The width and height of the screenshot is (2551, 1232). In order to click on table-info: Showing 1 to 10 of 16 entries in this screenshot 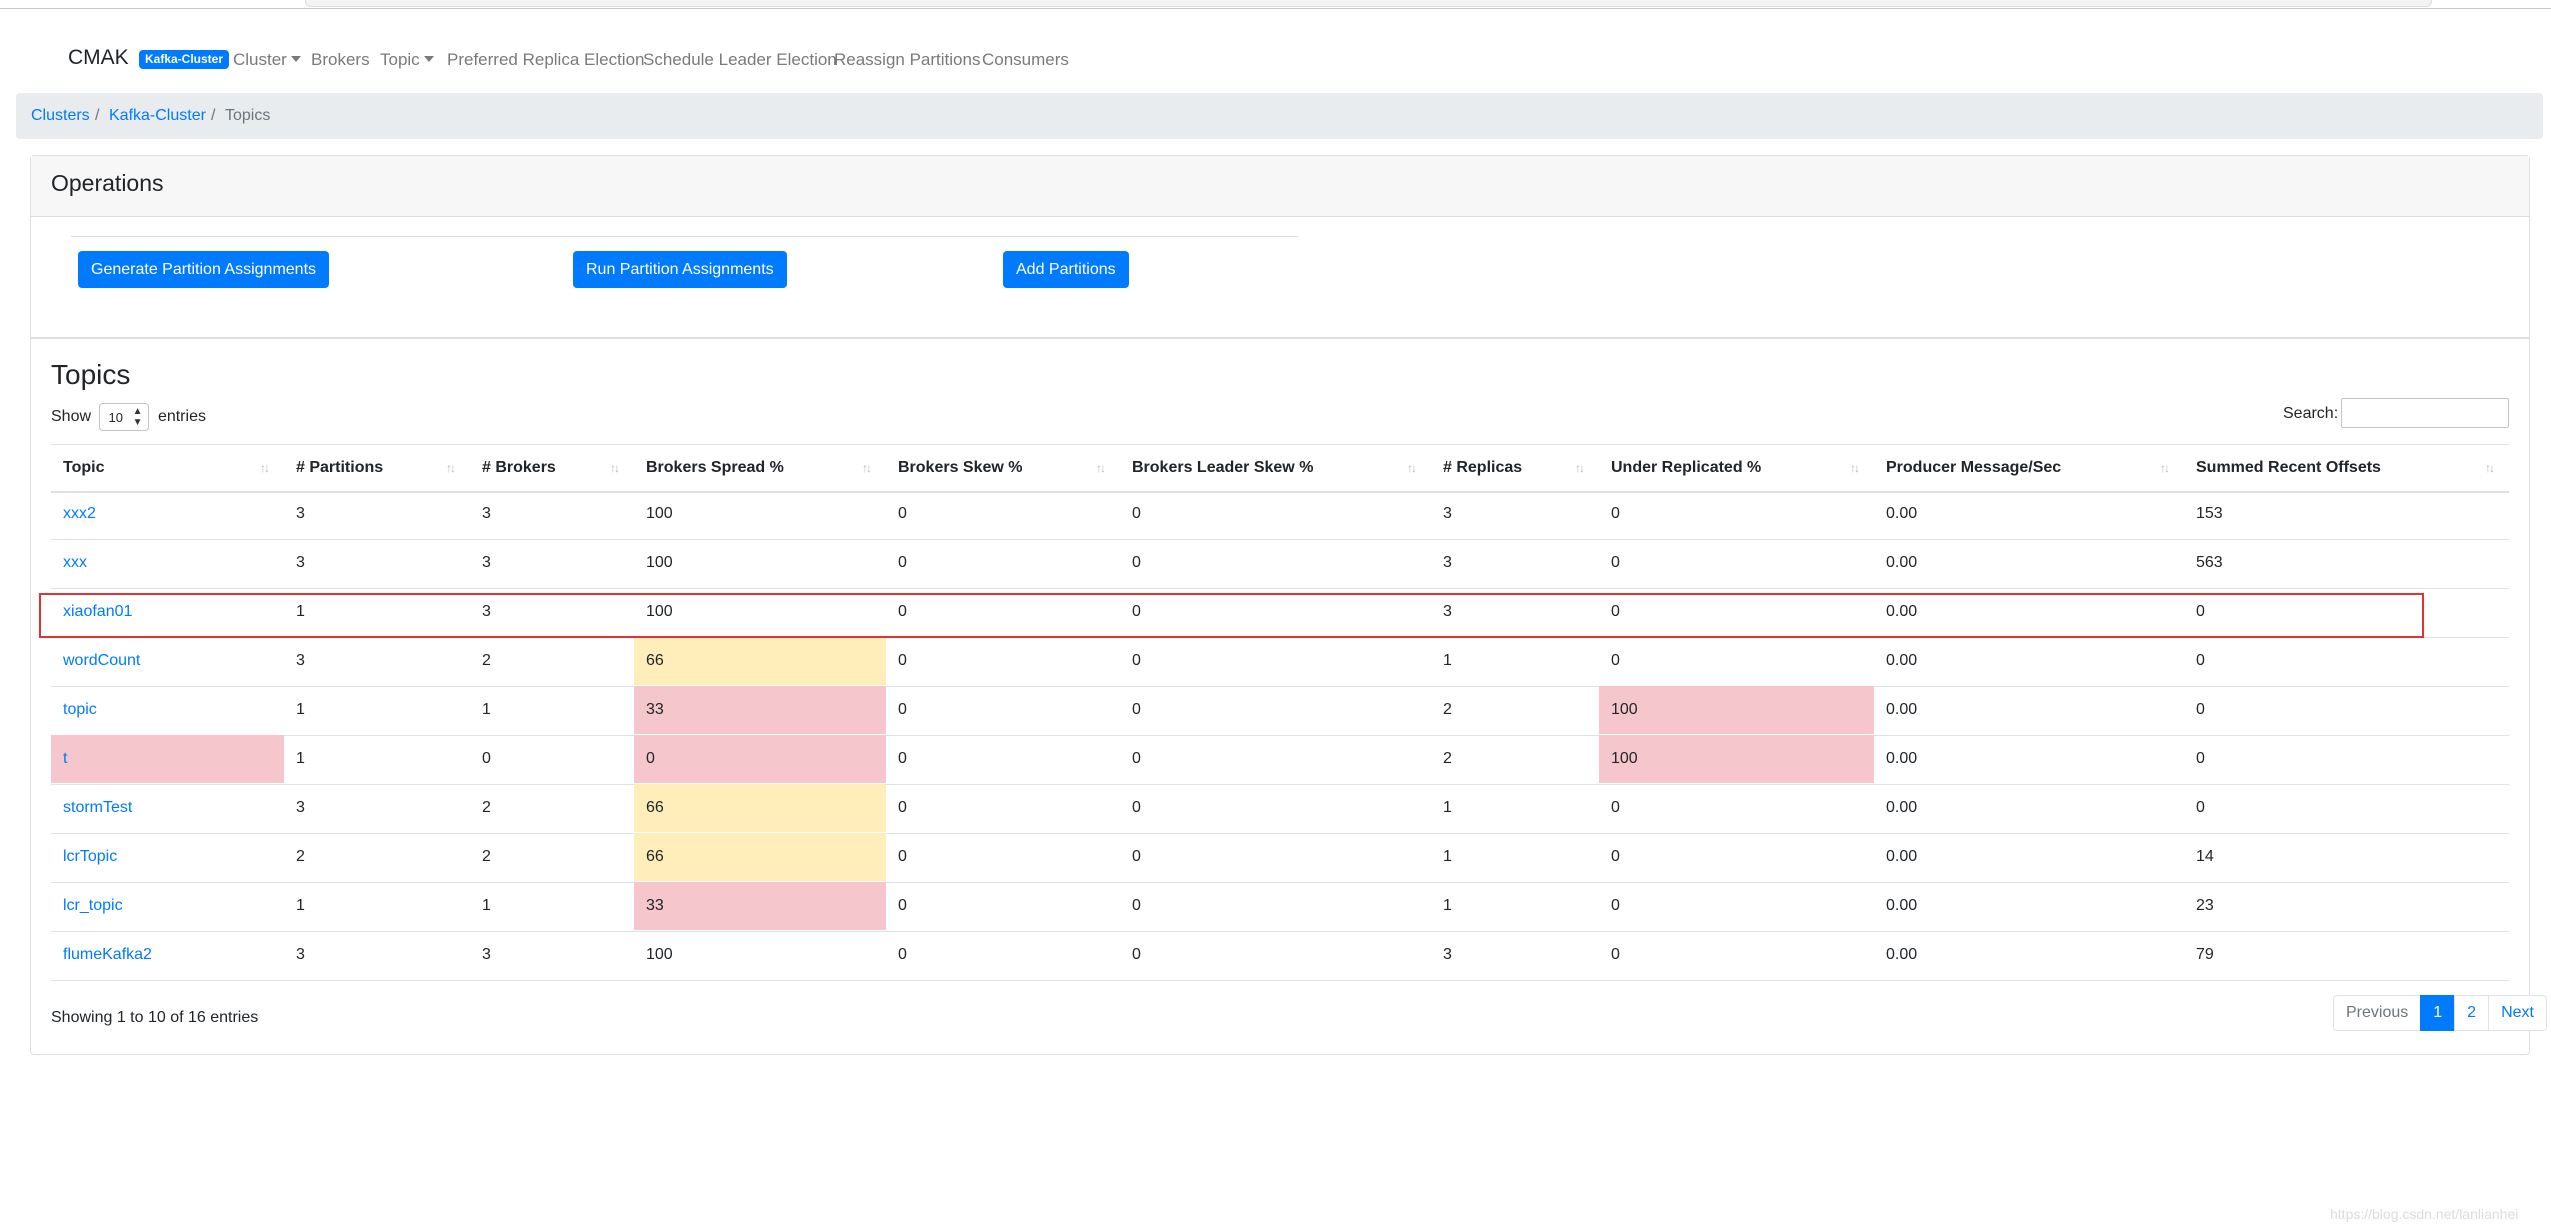, I will do `click(155, 1017)`.